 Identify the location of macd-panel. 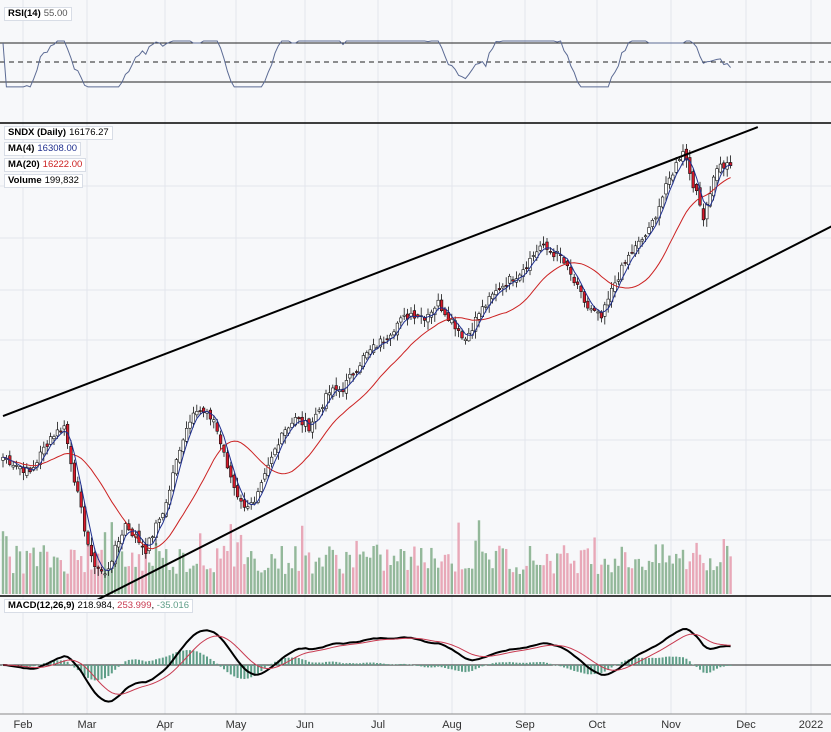
(415, 665).